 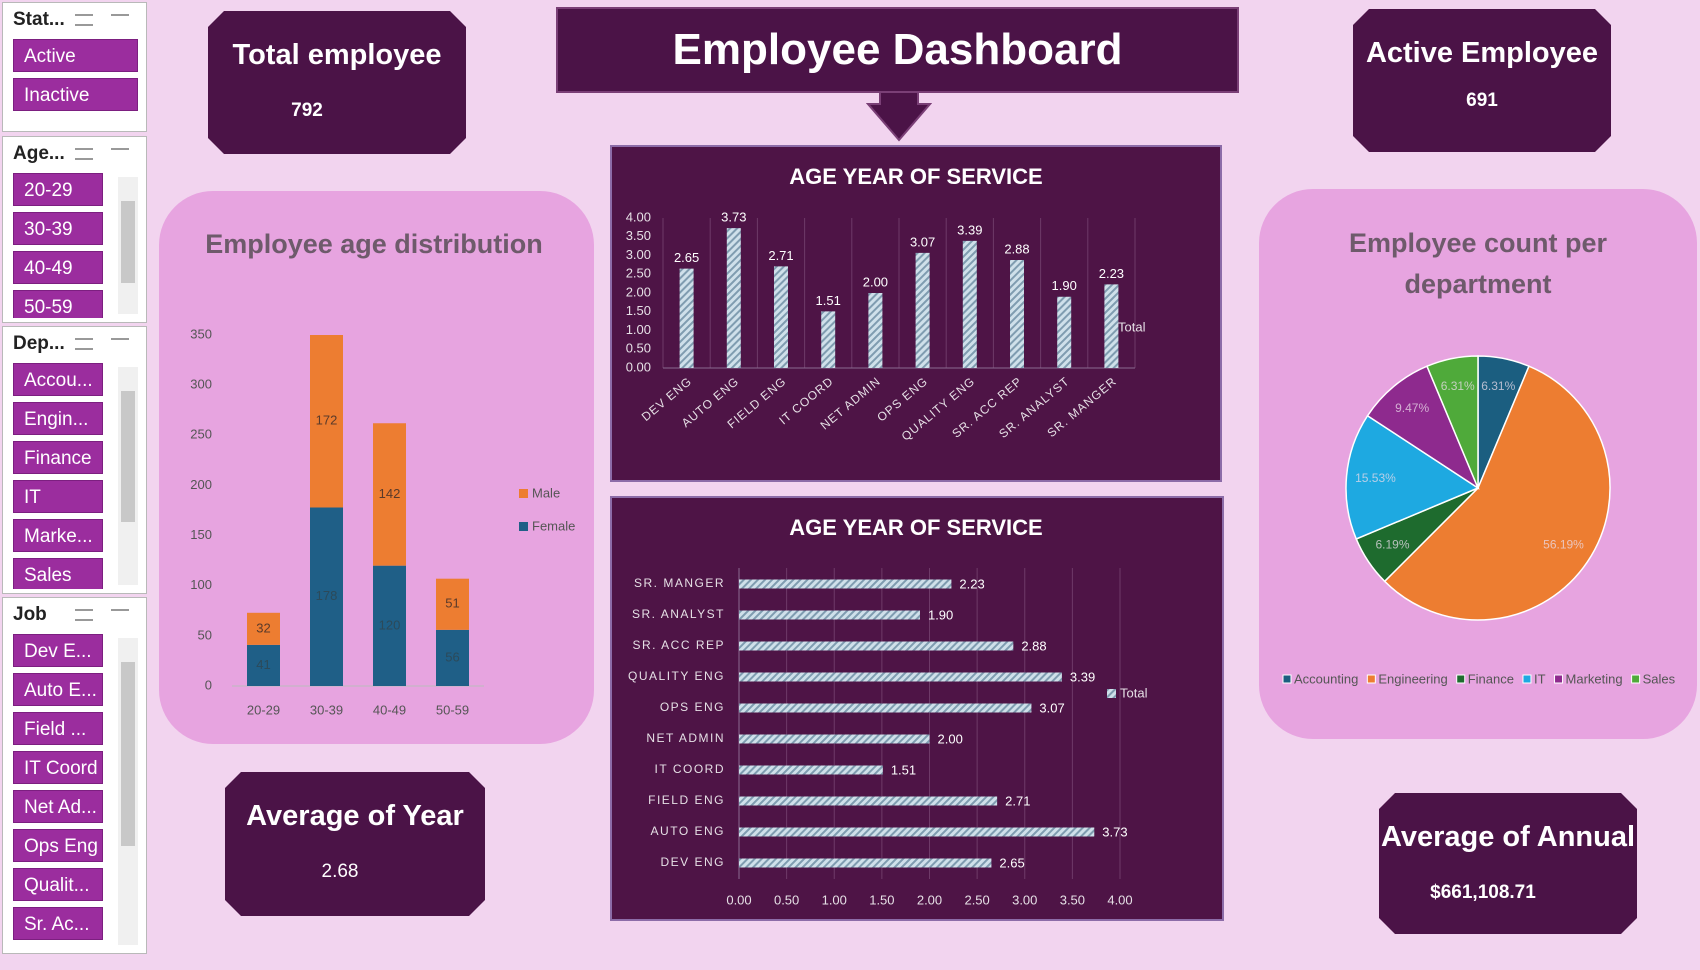 I want to click on kpi-card: Average of Annual $661,108.71, so click(x=1508, y=863).